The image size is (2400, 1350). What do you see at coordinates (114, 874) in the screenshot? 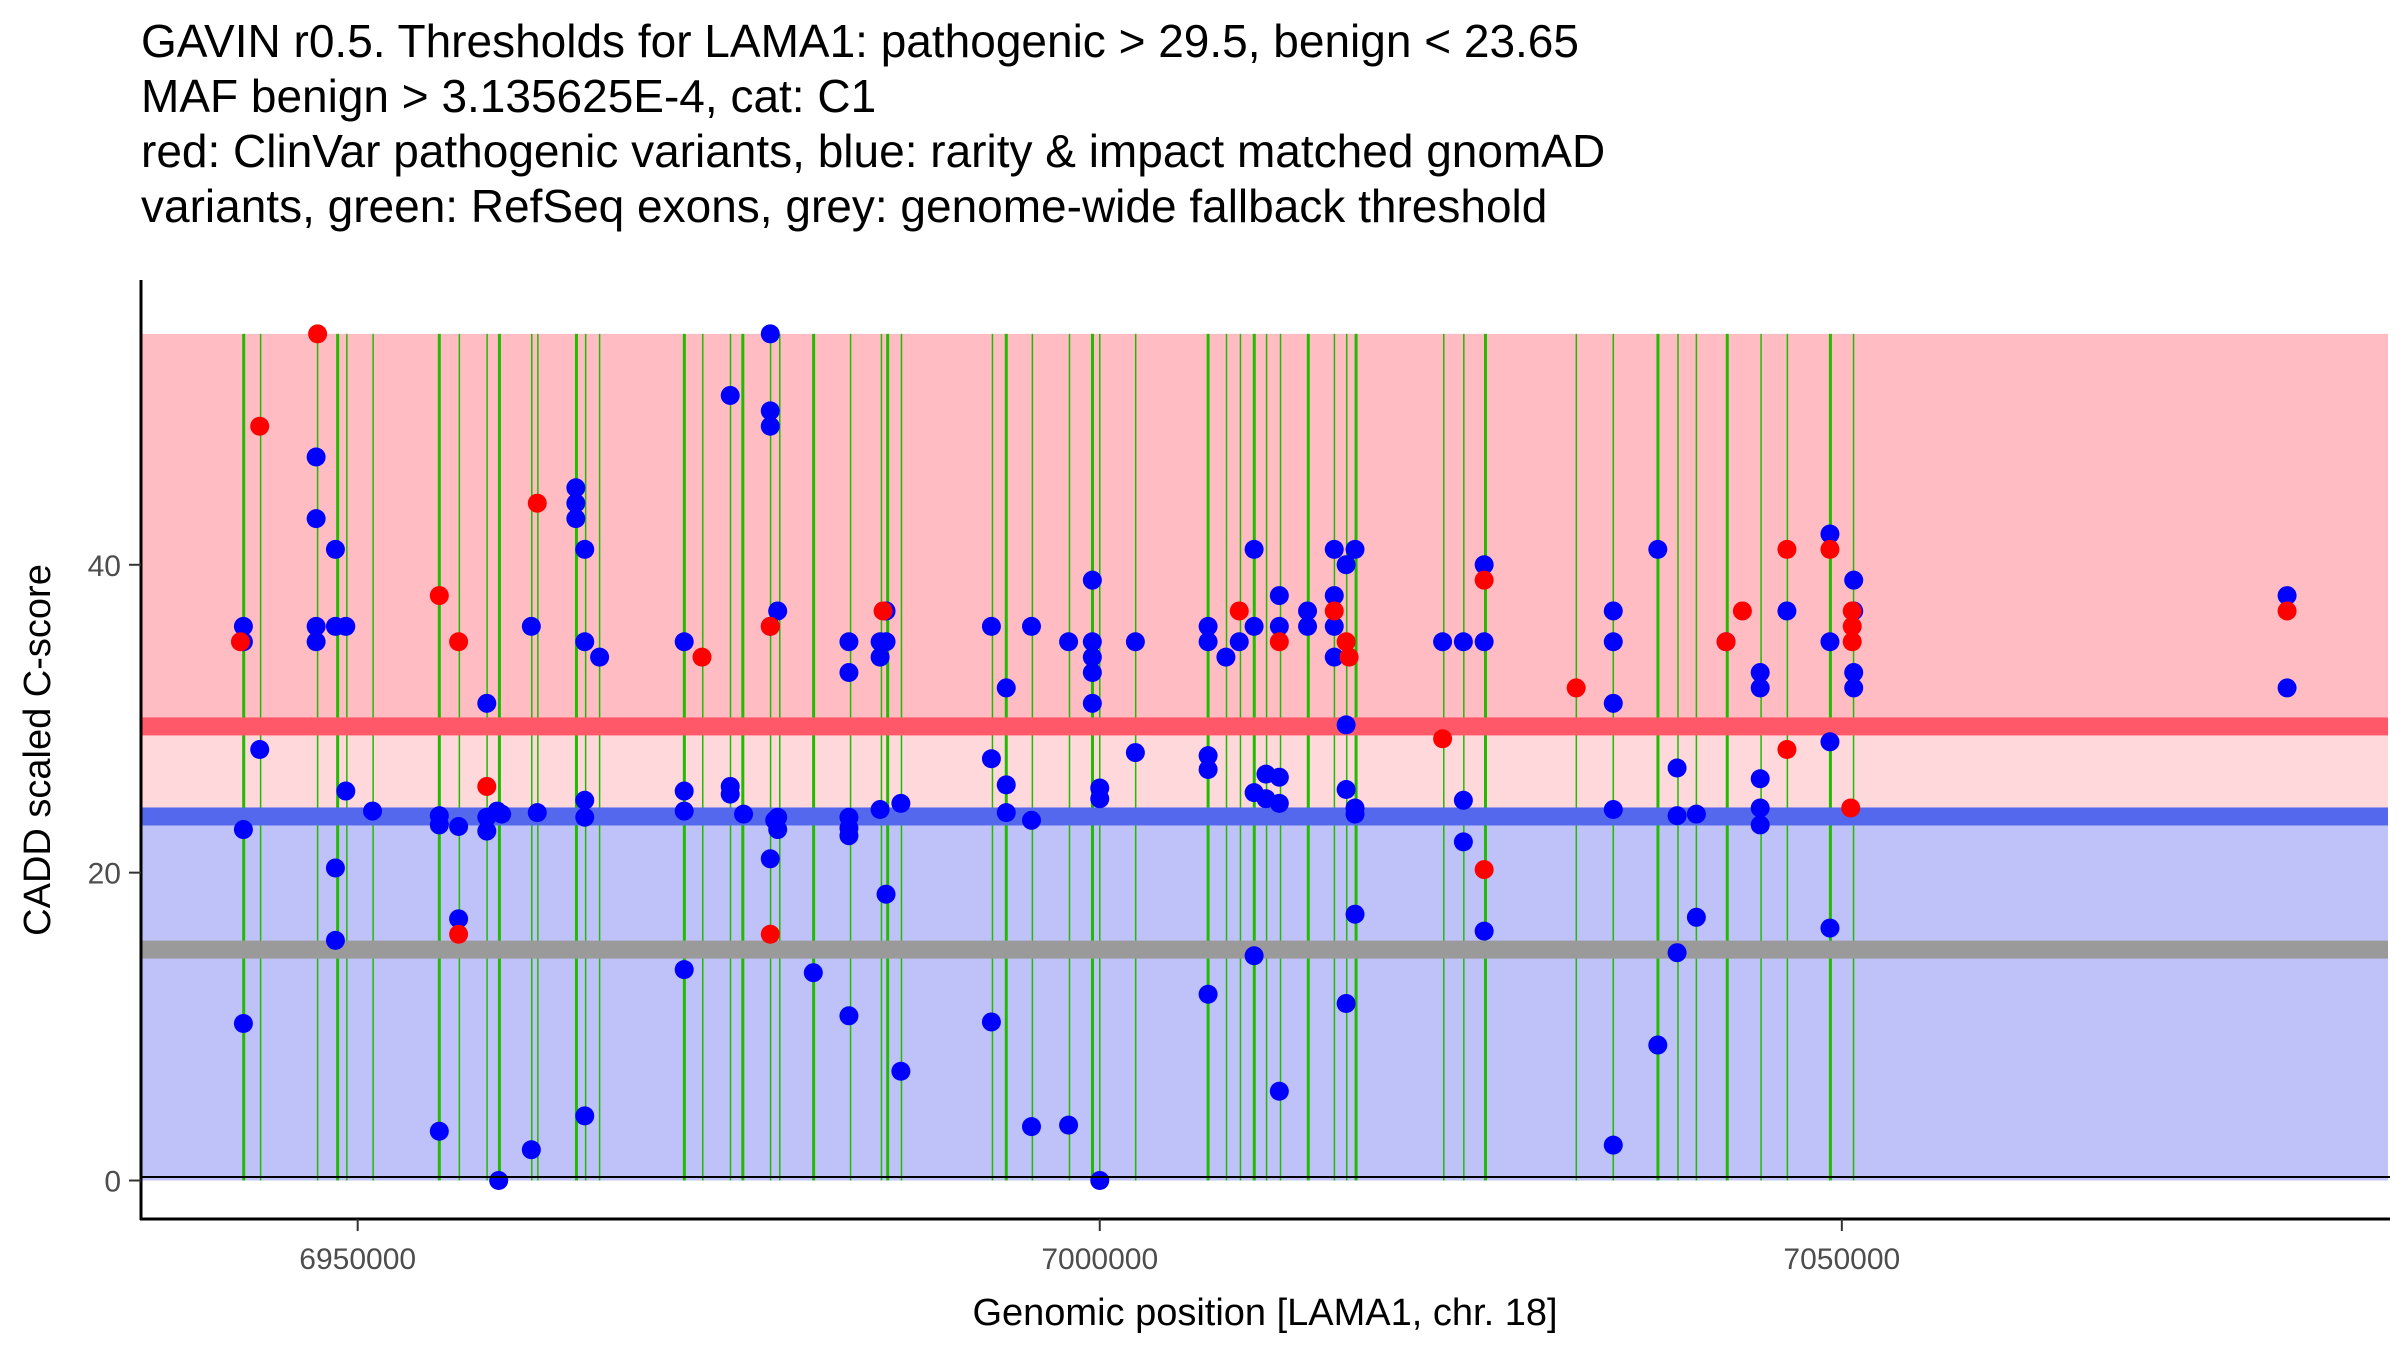
I see `y-ticks: 0 20 40` at bounding box center [114, 874].